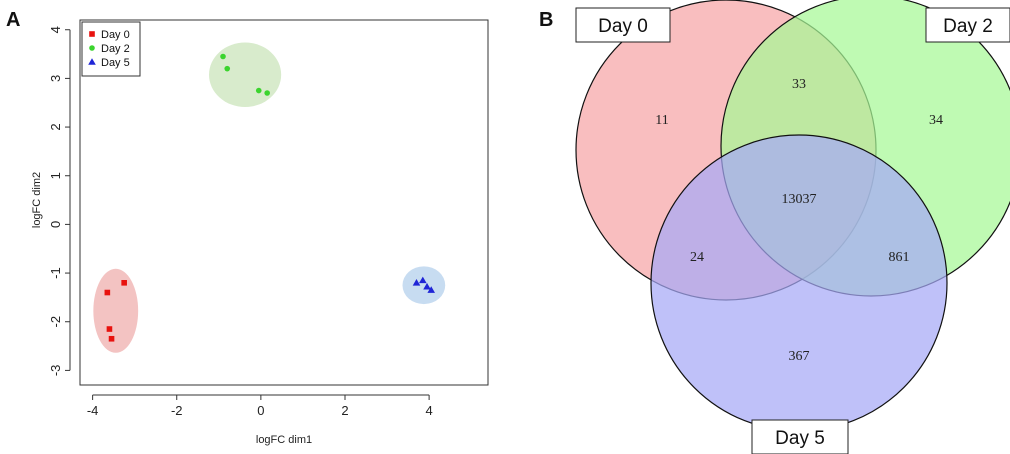 Image resolution: width=1010 pixels, height=454 pixels. I want to click on x-axis-label: logFC dim1, so click(284, 440).